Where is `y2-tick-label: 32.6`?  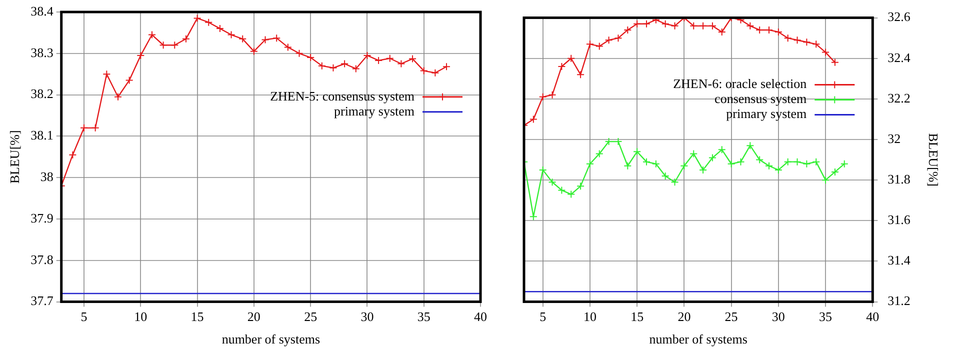
y2-tick-label: 32.6 is located at coordinates (899, 16).